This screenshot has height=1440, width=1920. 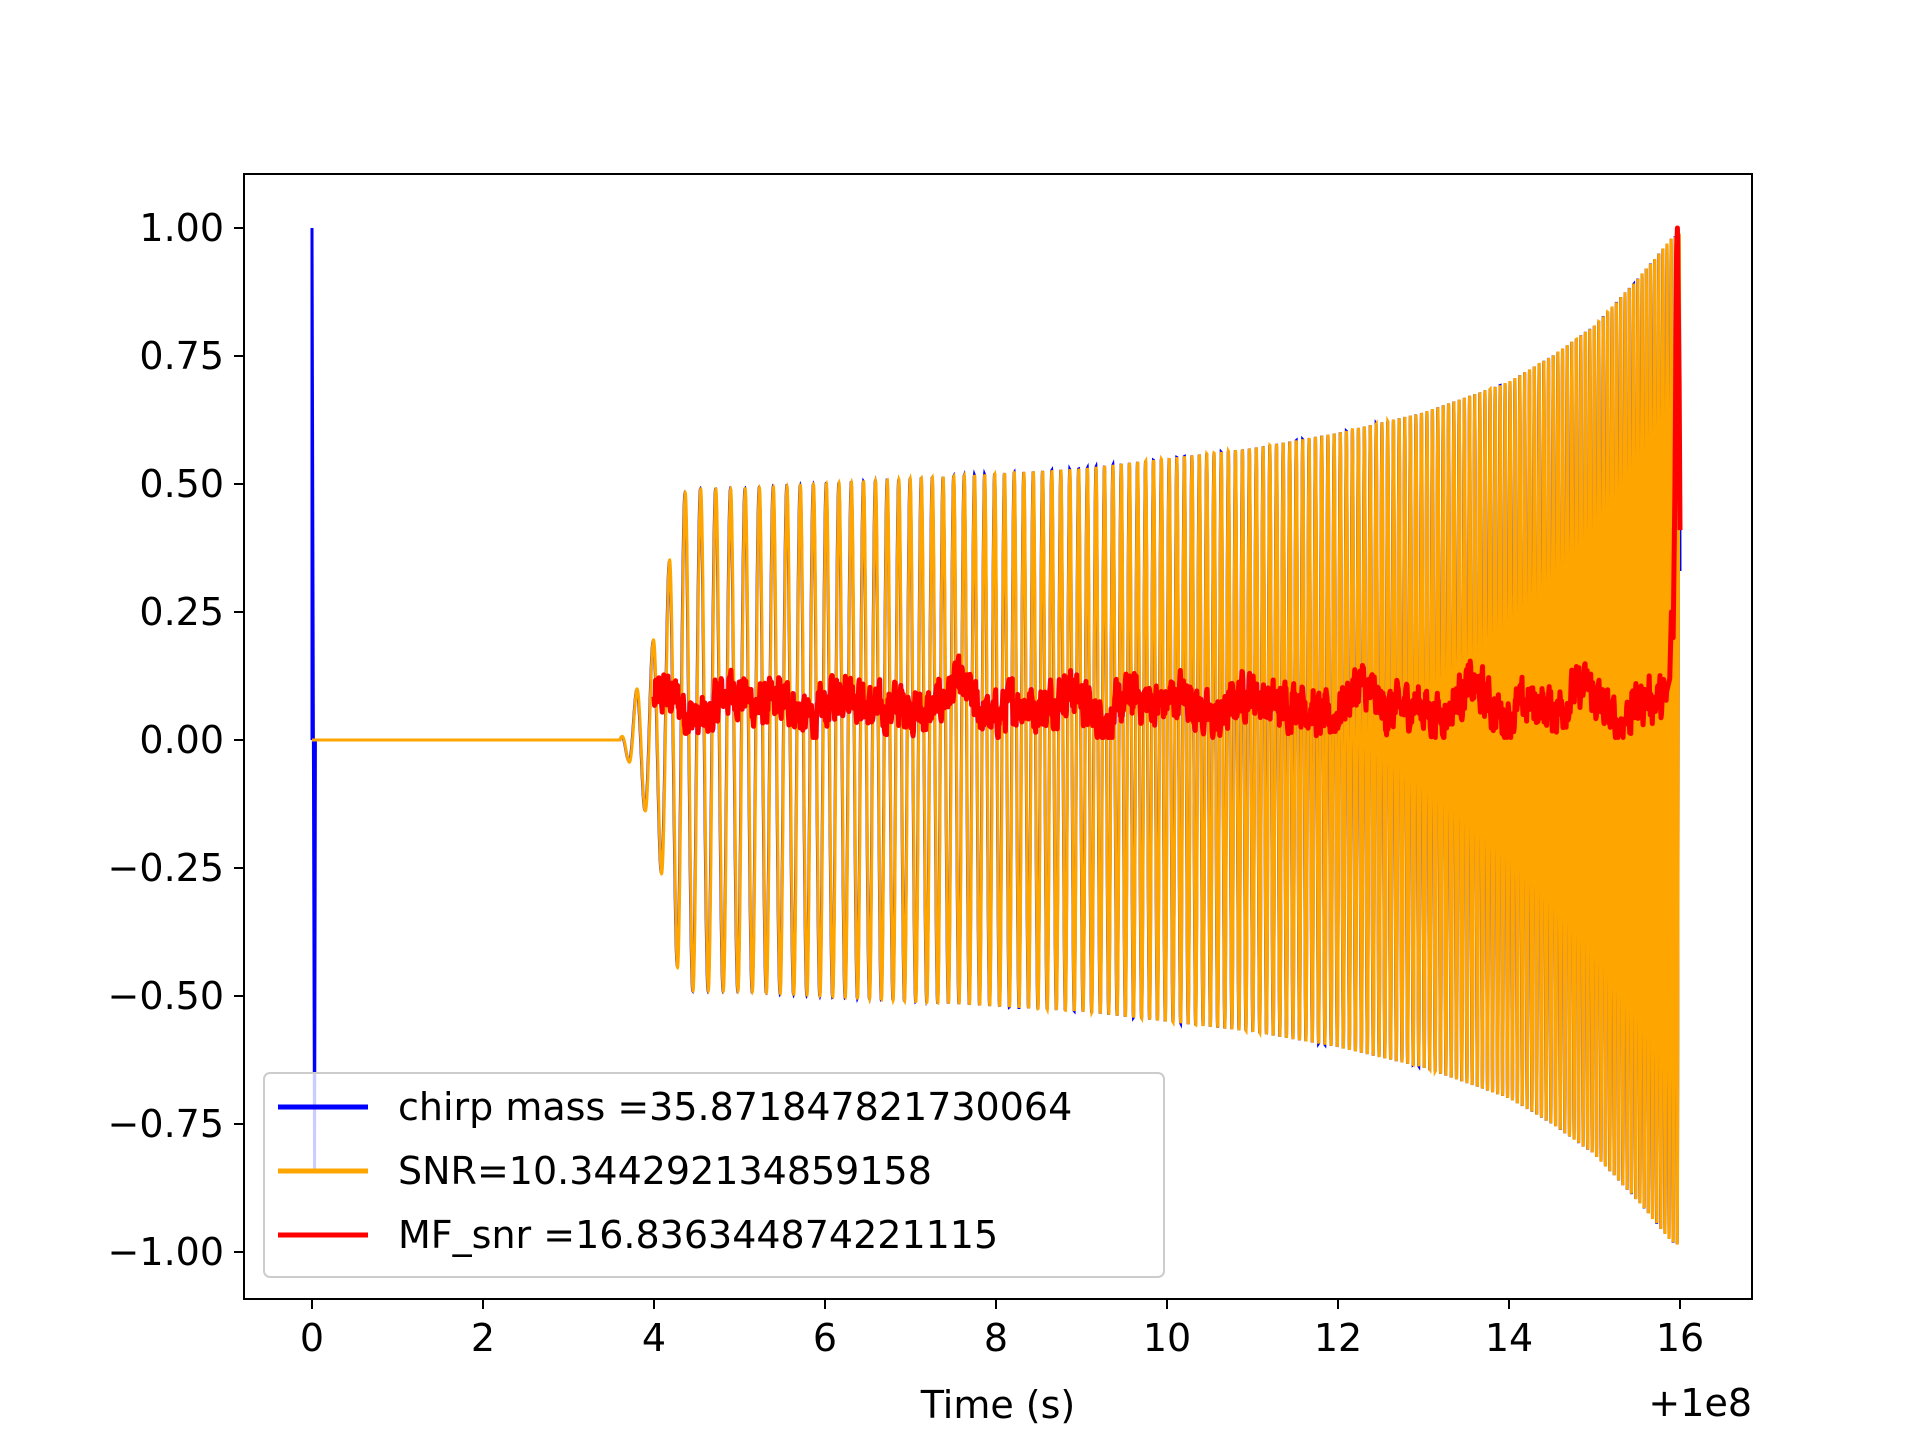 I want to click on x-tick-label: 10, so click(x=1167, y=1338).